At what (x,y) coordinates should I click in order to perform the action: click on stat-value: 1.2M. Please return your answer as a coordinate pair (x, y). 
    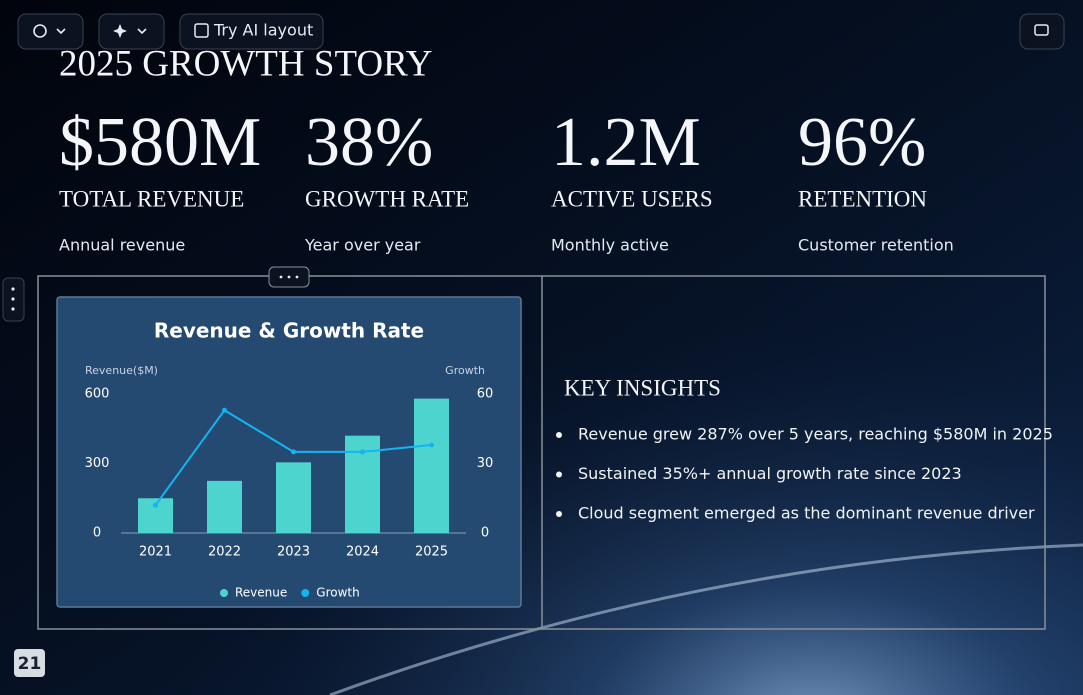
    Looking at the image, I should click on (626, 142).